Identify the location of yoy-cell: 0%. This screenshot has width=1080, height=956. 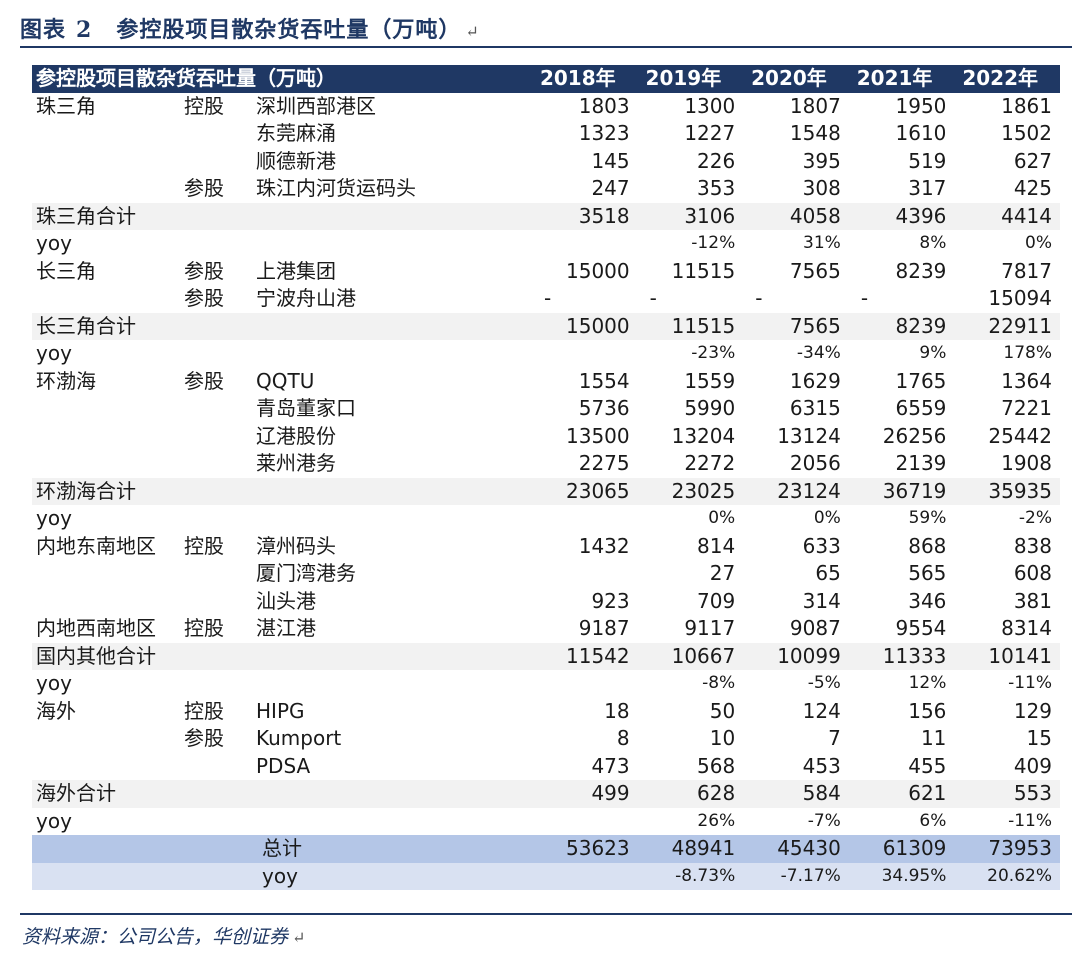
(722, 518).